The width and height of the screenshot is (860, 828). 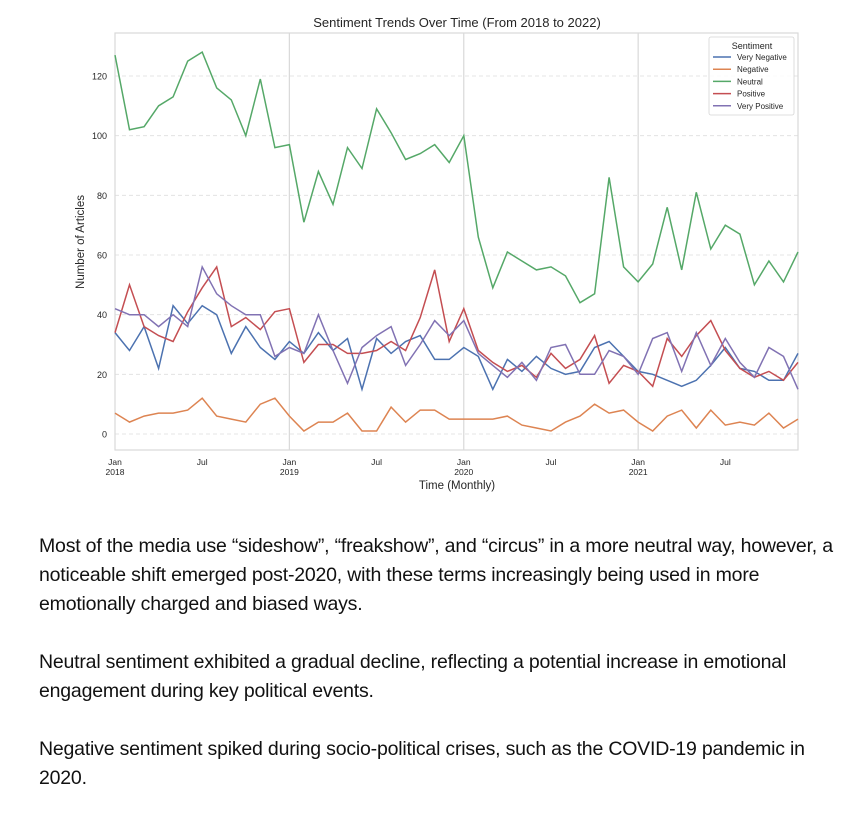 I want to click on series-line-very-negative, so click(x=456, y=348).